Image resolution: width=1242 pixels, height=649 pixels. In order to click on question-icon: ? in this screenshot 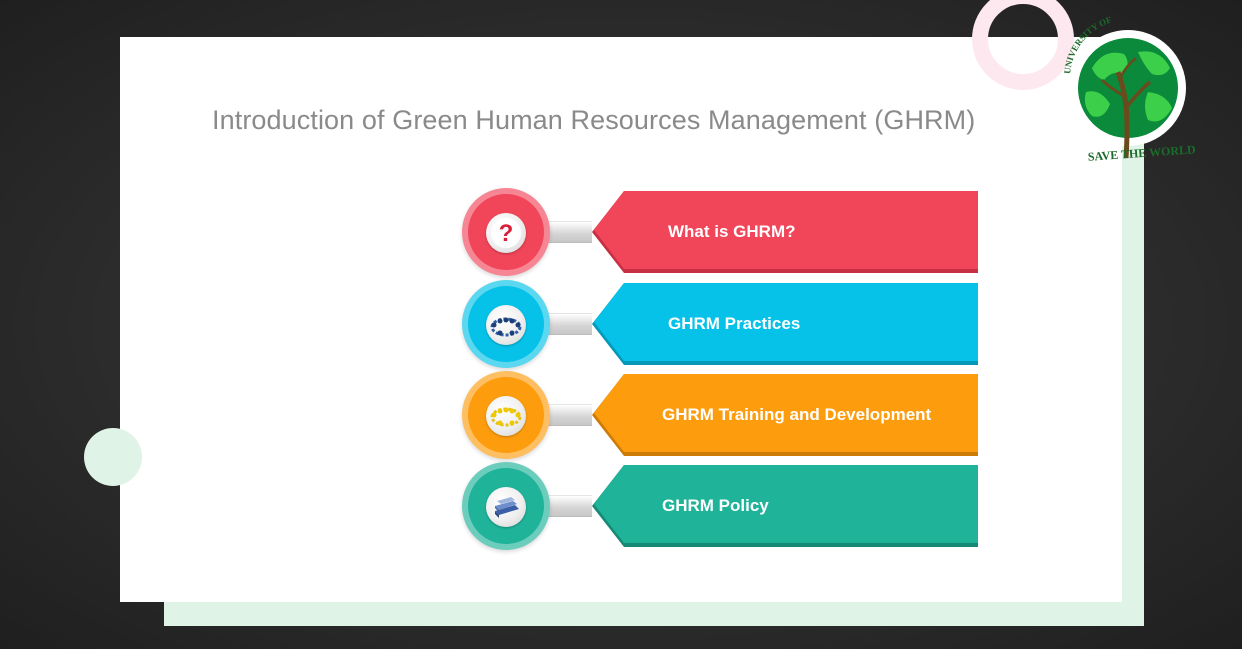, I will do `click(506, 233)`.